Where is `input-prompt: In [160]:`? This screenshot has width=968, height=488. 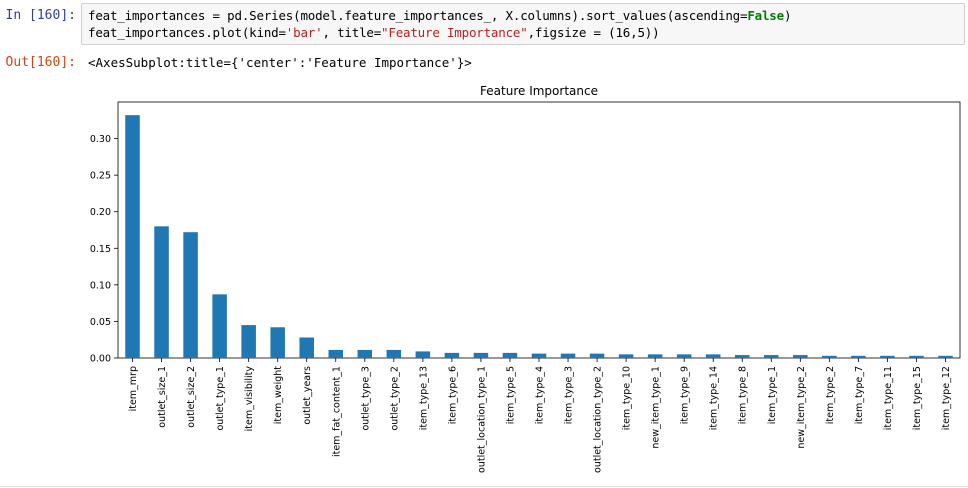 input-prompt: In [160]: is located at coordinates (40, 15).